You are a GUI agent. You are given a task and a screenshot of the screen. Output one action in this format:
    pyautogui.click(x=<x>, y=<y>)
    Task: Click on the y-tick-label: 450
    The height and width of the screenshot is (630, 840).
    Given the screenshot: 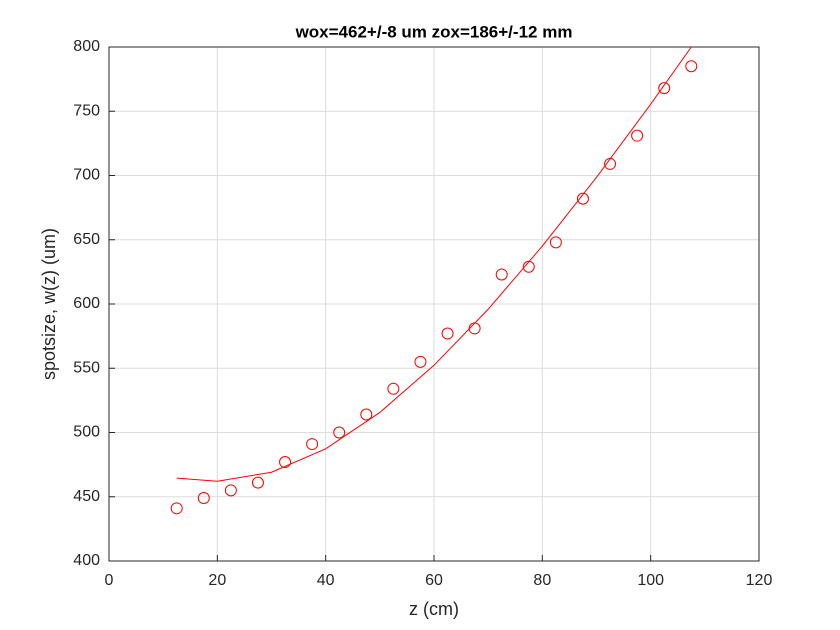 What is the action you would take?
    pyautogui.click(x=86, y=496)
    